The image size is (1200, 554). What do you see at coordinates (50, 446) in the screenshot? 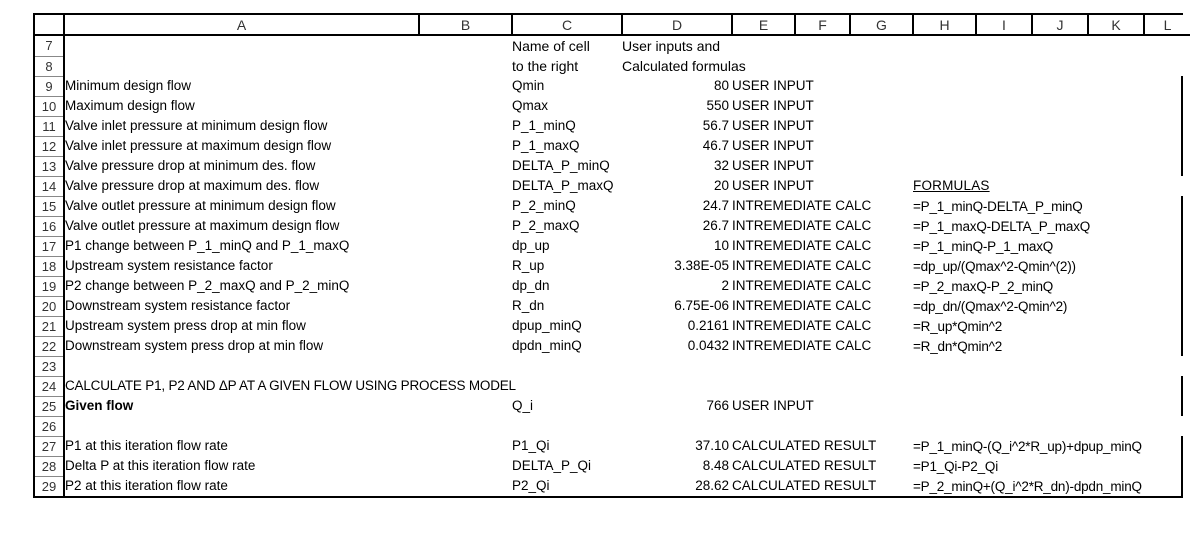
I see `row-header-27: 27` at bounding box center [50, 446].